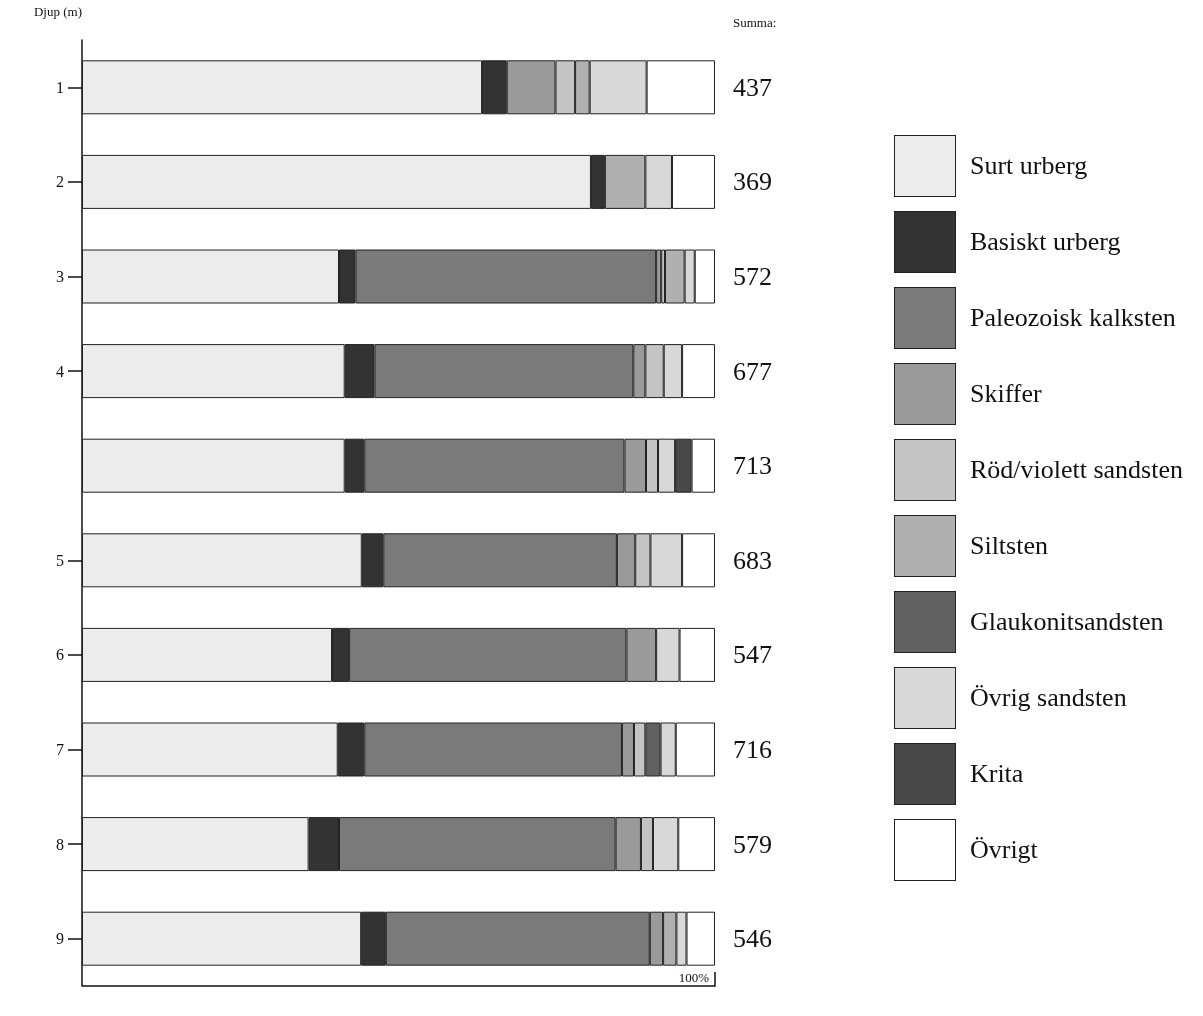 The height and width of the screenshot is (1016, 1203). What do you see at coordinates (1045, 242) in the screenshot?
I see `legend-label: Basiskt urberg` at bounding box center [1045, 242].